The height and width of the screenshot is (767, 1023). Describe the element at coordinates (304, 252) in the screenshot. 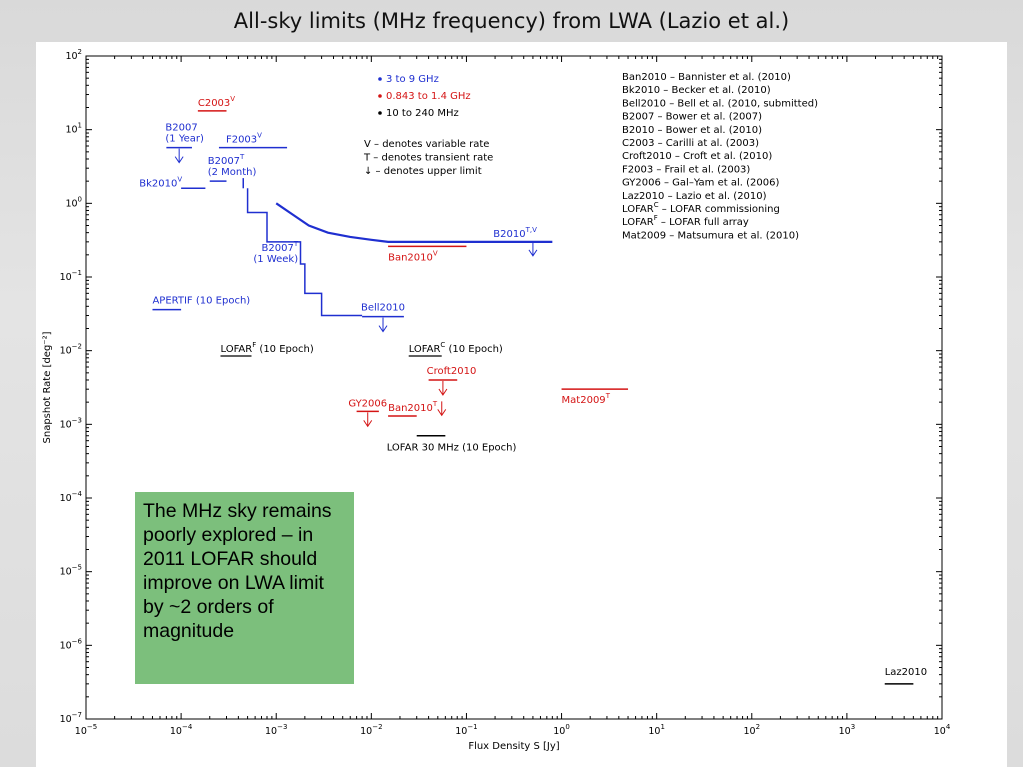

I see `staircase-B2007-1wk` at that location.